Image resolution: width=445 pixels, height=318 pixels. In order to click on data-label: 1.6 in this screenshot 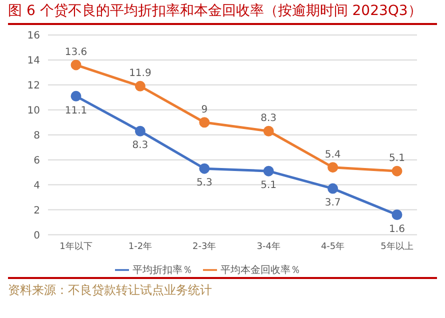, I will do `click(397, 229)`.